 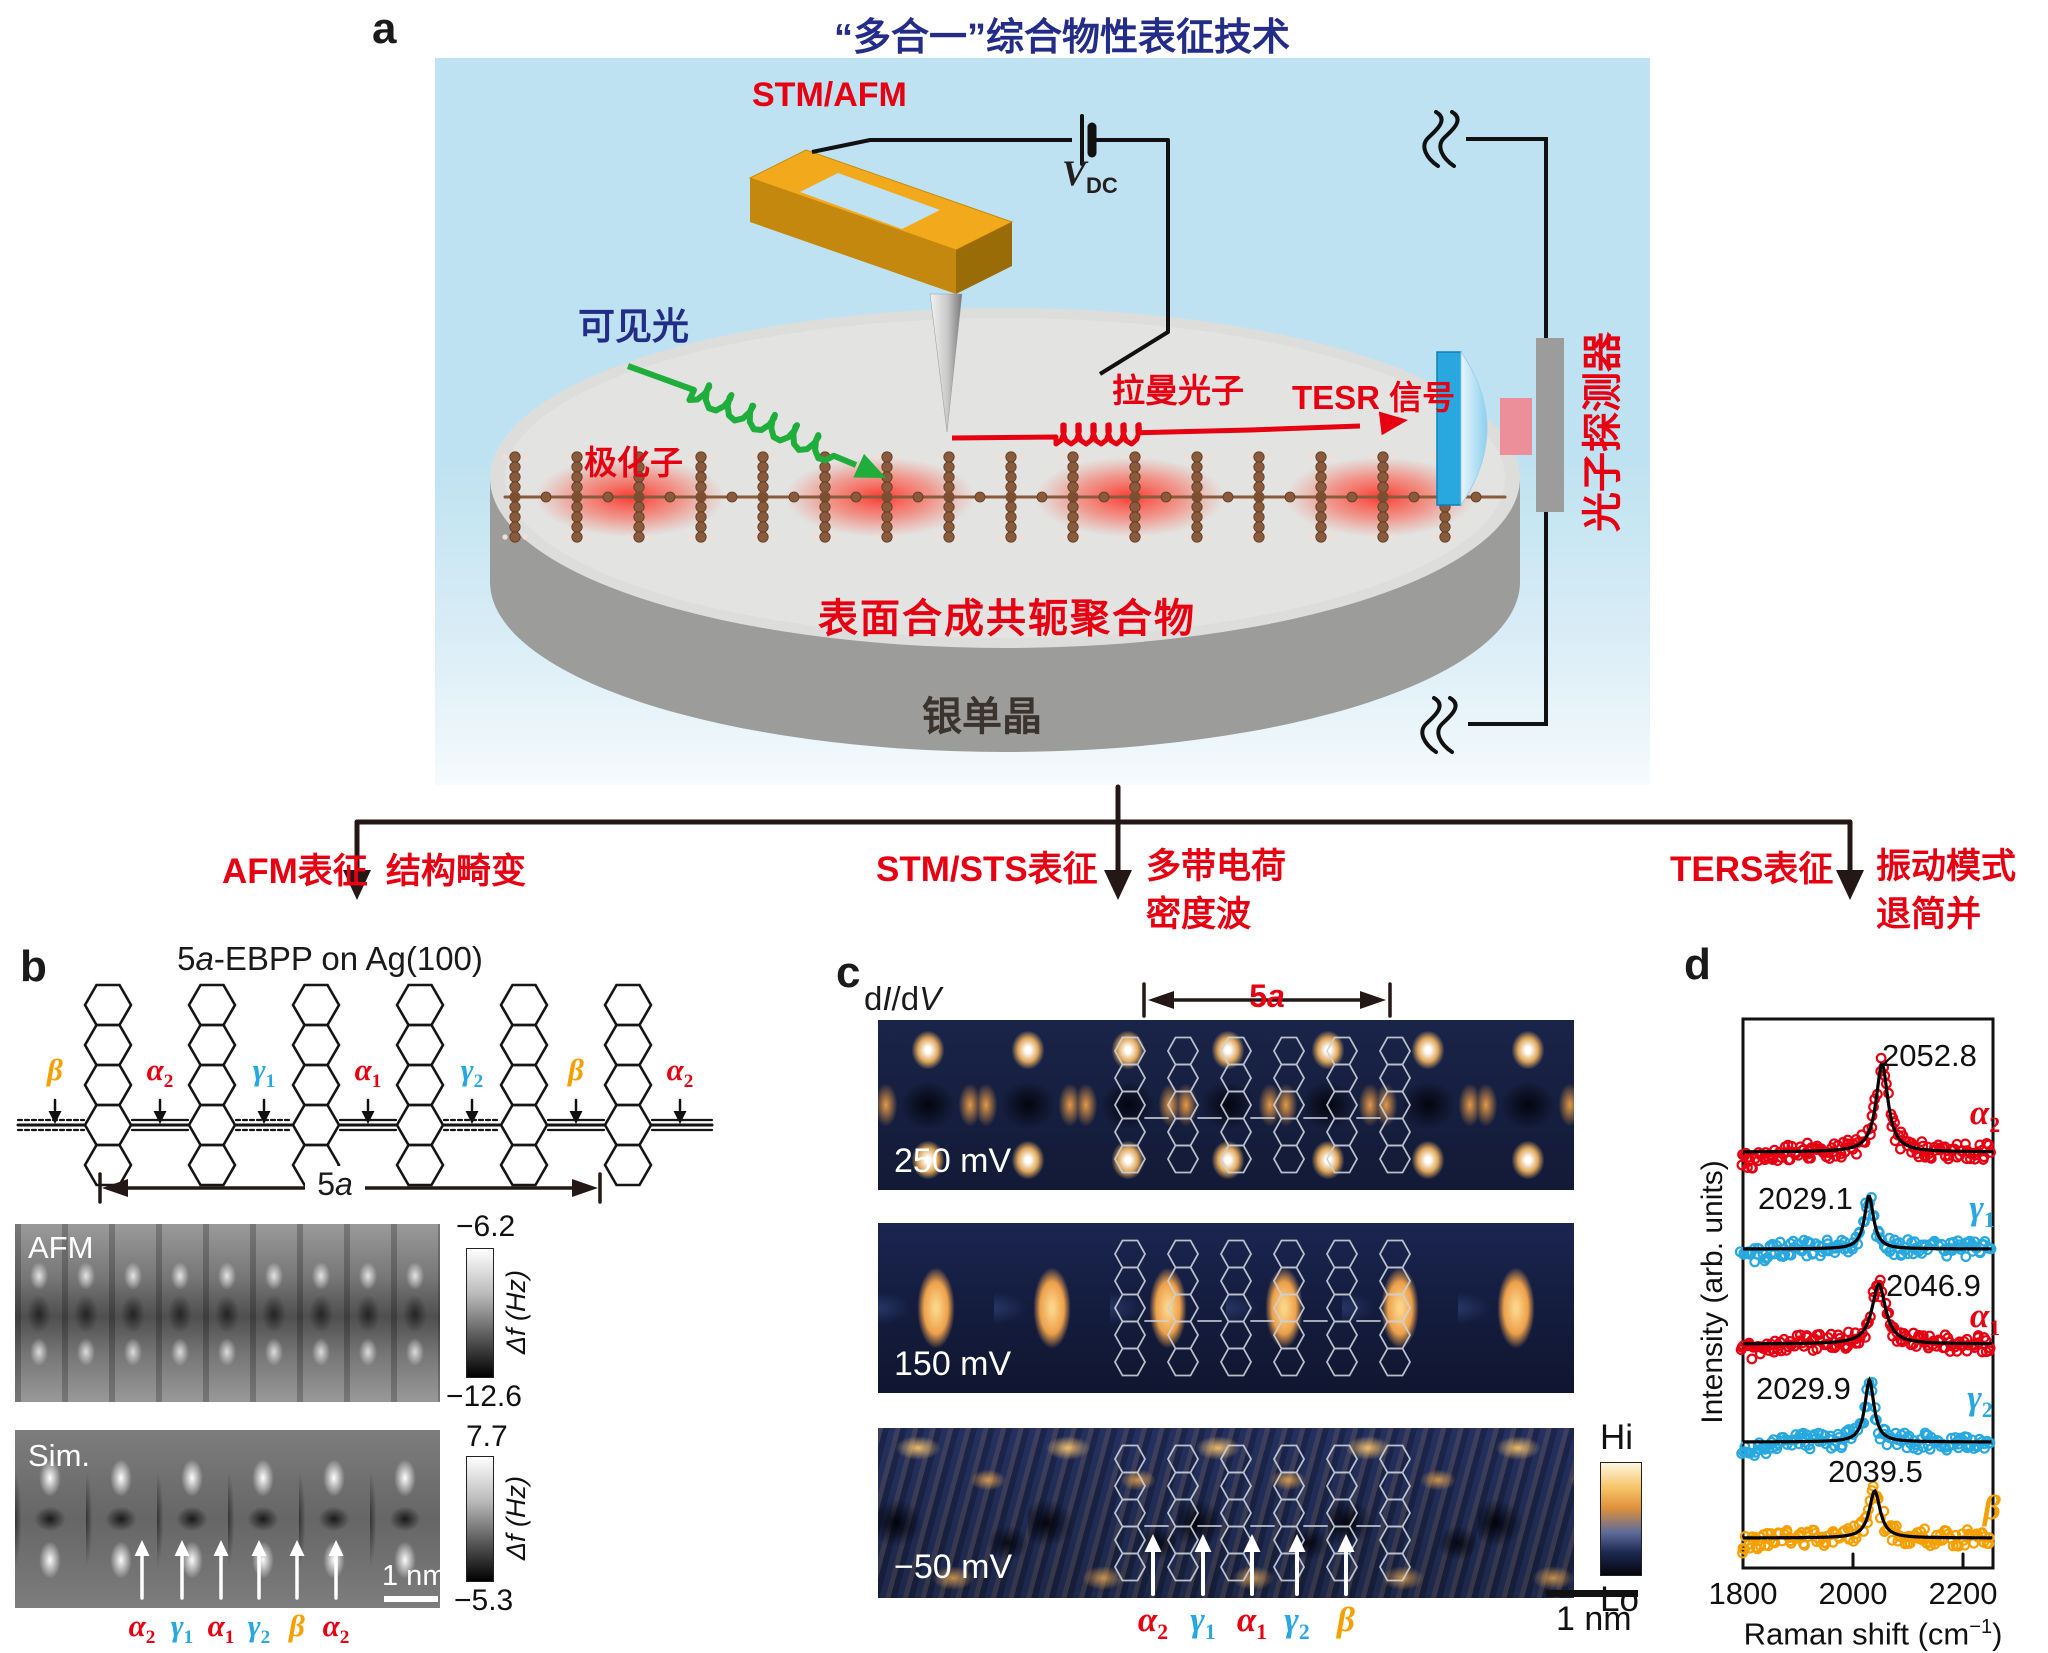 I want to click on raman-xlabel-sup: −1, so click(x=1981, y=1627).